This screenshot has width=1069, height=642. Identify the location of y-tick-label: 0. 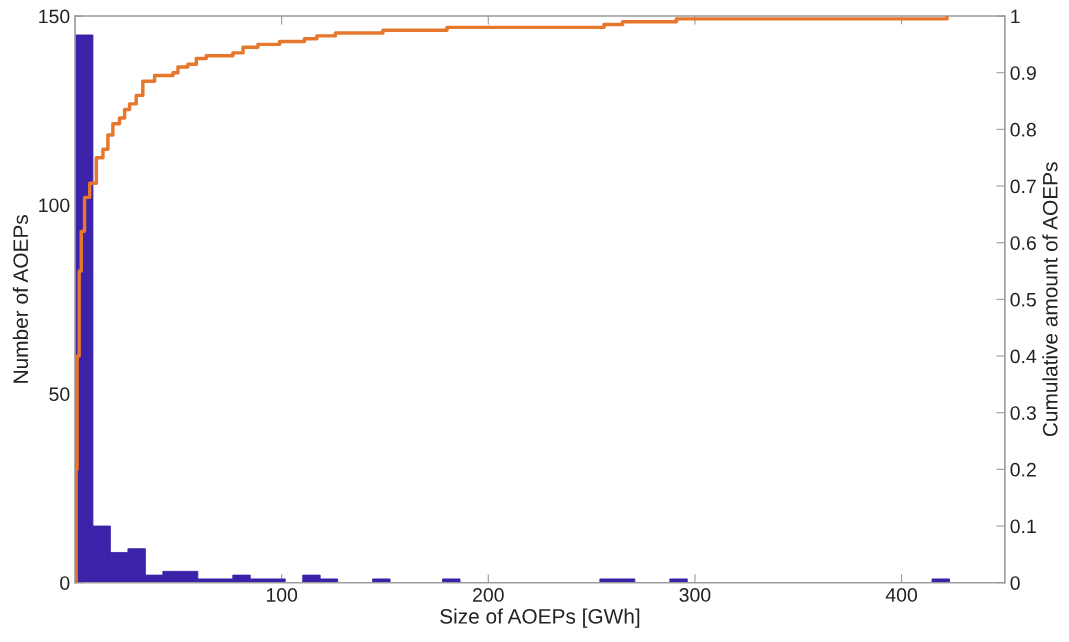
(65, 583).